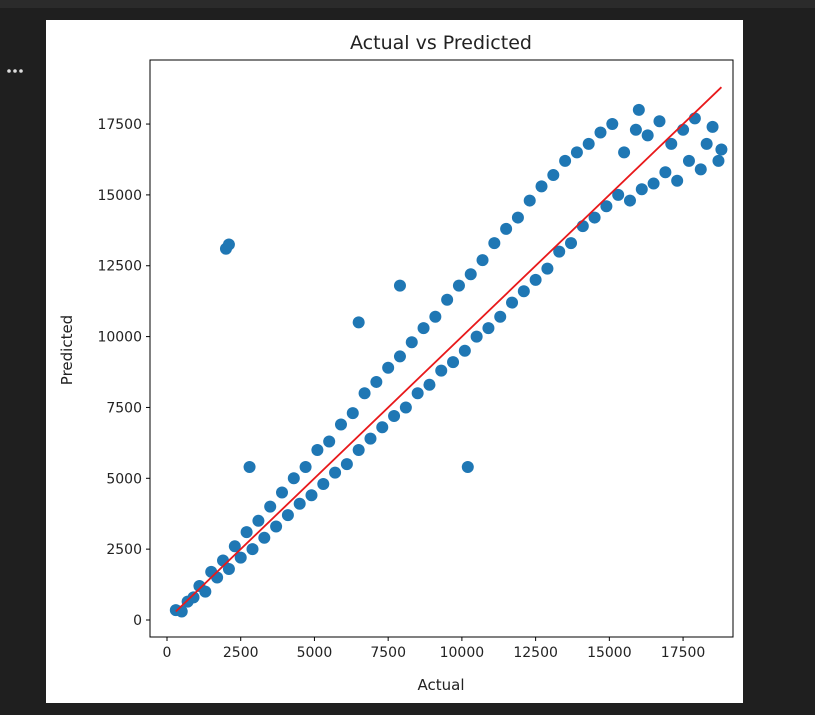  I want to click on x-tick-label: 17500, so click(683, 653).